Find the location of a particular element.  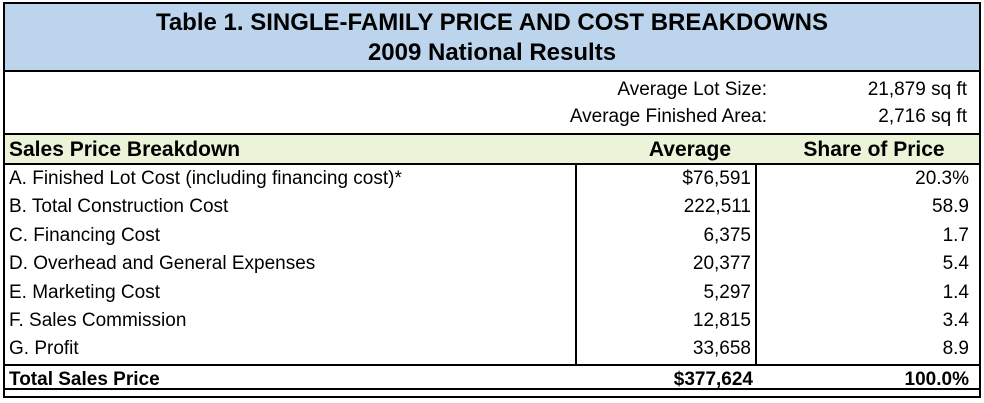

row-average: 33,658 is located at coordinates (667, 349).